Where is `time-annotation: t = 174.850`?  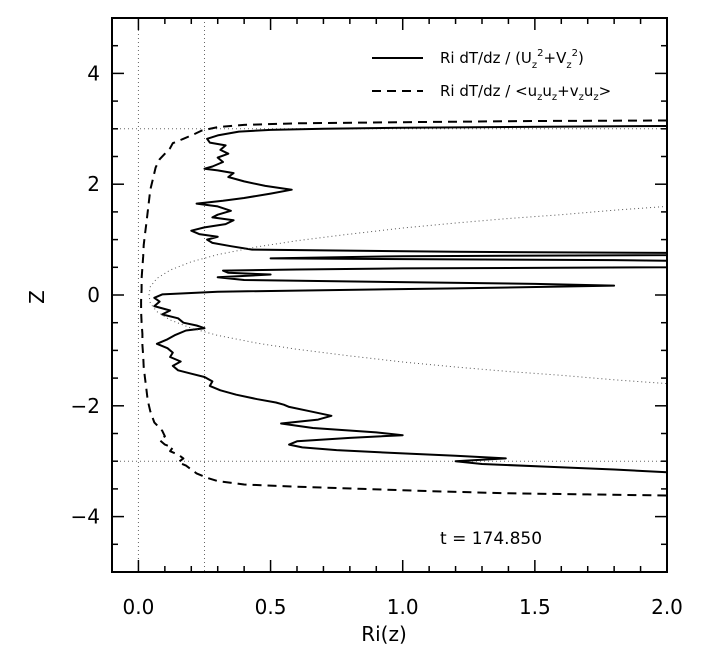
time-annotation: t = 174.850 is located at coordinates (491, 539).